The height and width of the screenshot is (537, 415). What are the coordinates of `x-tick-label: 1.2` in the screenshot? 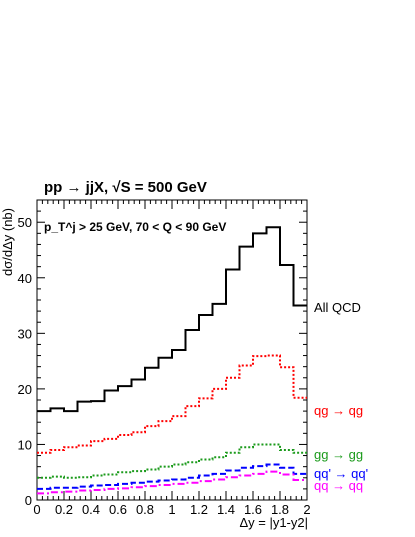 It's located at (199, 509).